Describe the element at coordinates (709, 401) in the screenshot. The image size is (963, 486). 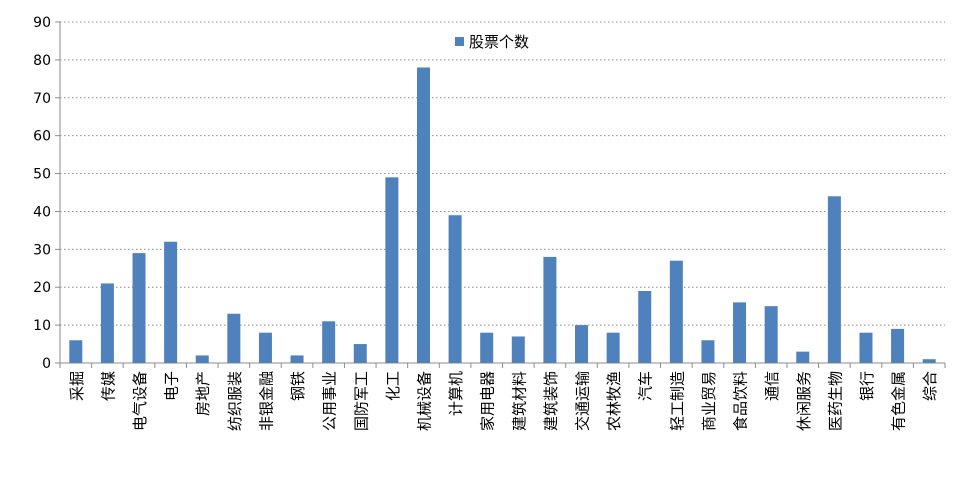
I see `x-tick-label: 商业贸易` at that location.